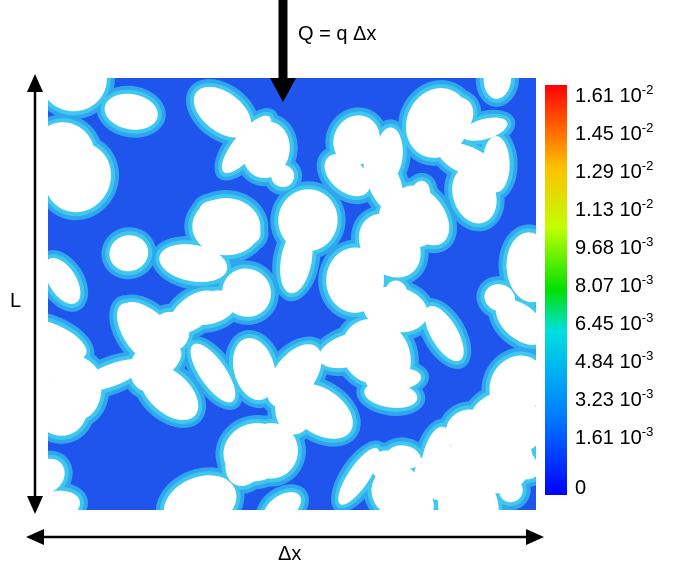  What do you see at coordinates (289, 553) in the screenshot?
I see `width-label: Δx` at bounding box center [289, 553].